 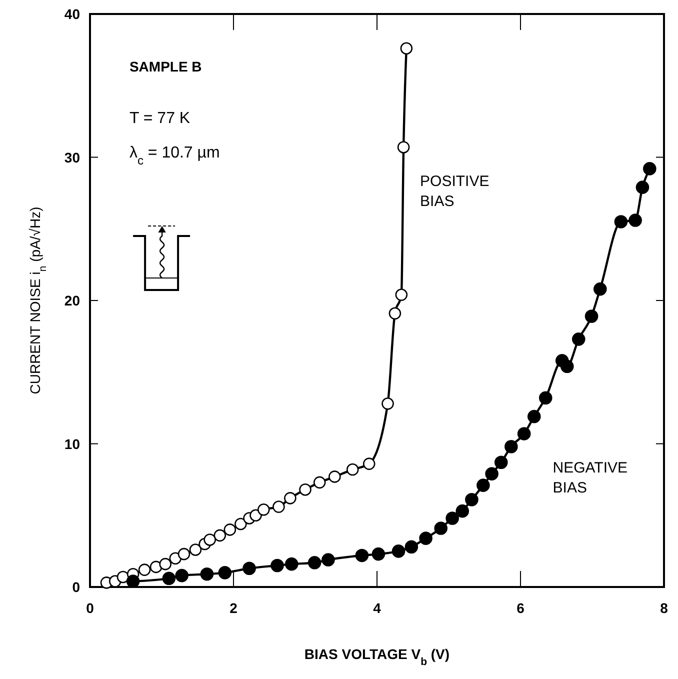 What do you see at coordinates (72, 157) in the screenshot?
I see `y-tick-label: 30` at bounding box center [72, 157].